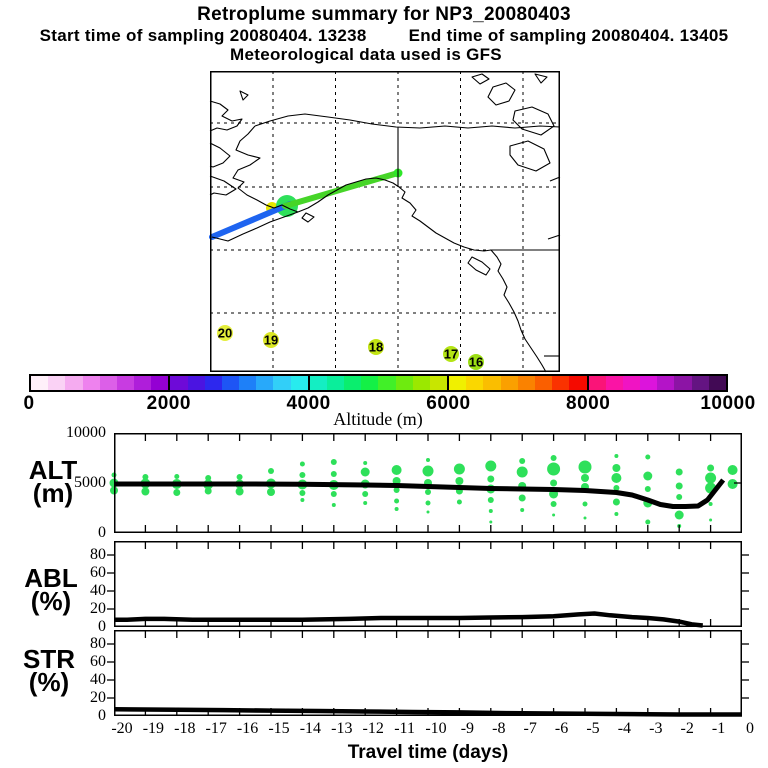  I want to click on x-tick-label: -16, so click(247, 728).